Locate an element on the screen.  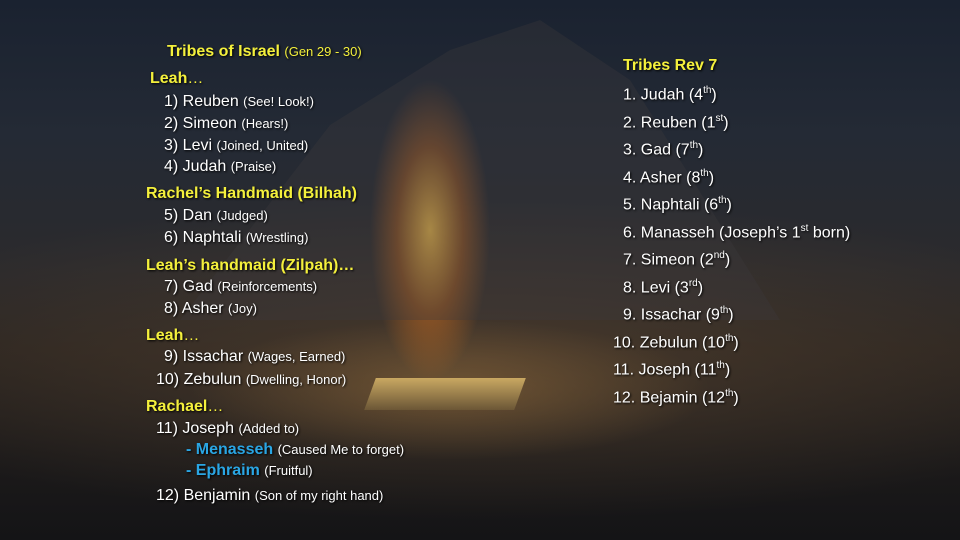
tribe-meaning: (See! Look!) is located at coordinates (278, 101).